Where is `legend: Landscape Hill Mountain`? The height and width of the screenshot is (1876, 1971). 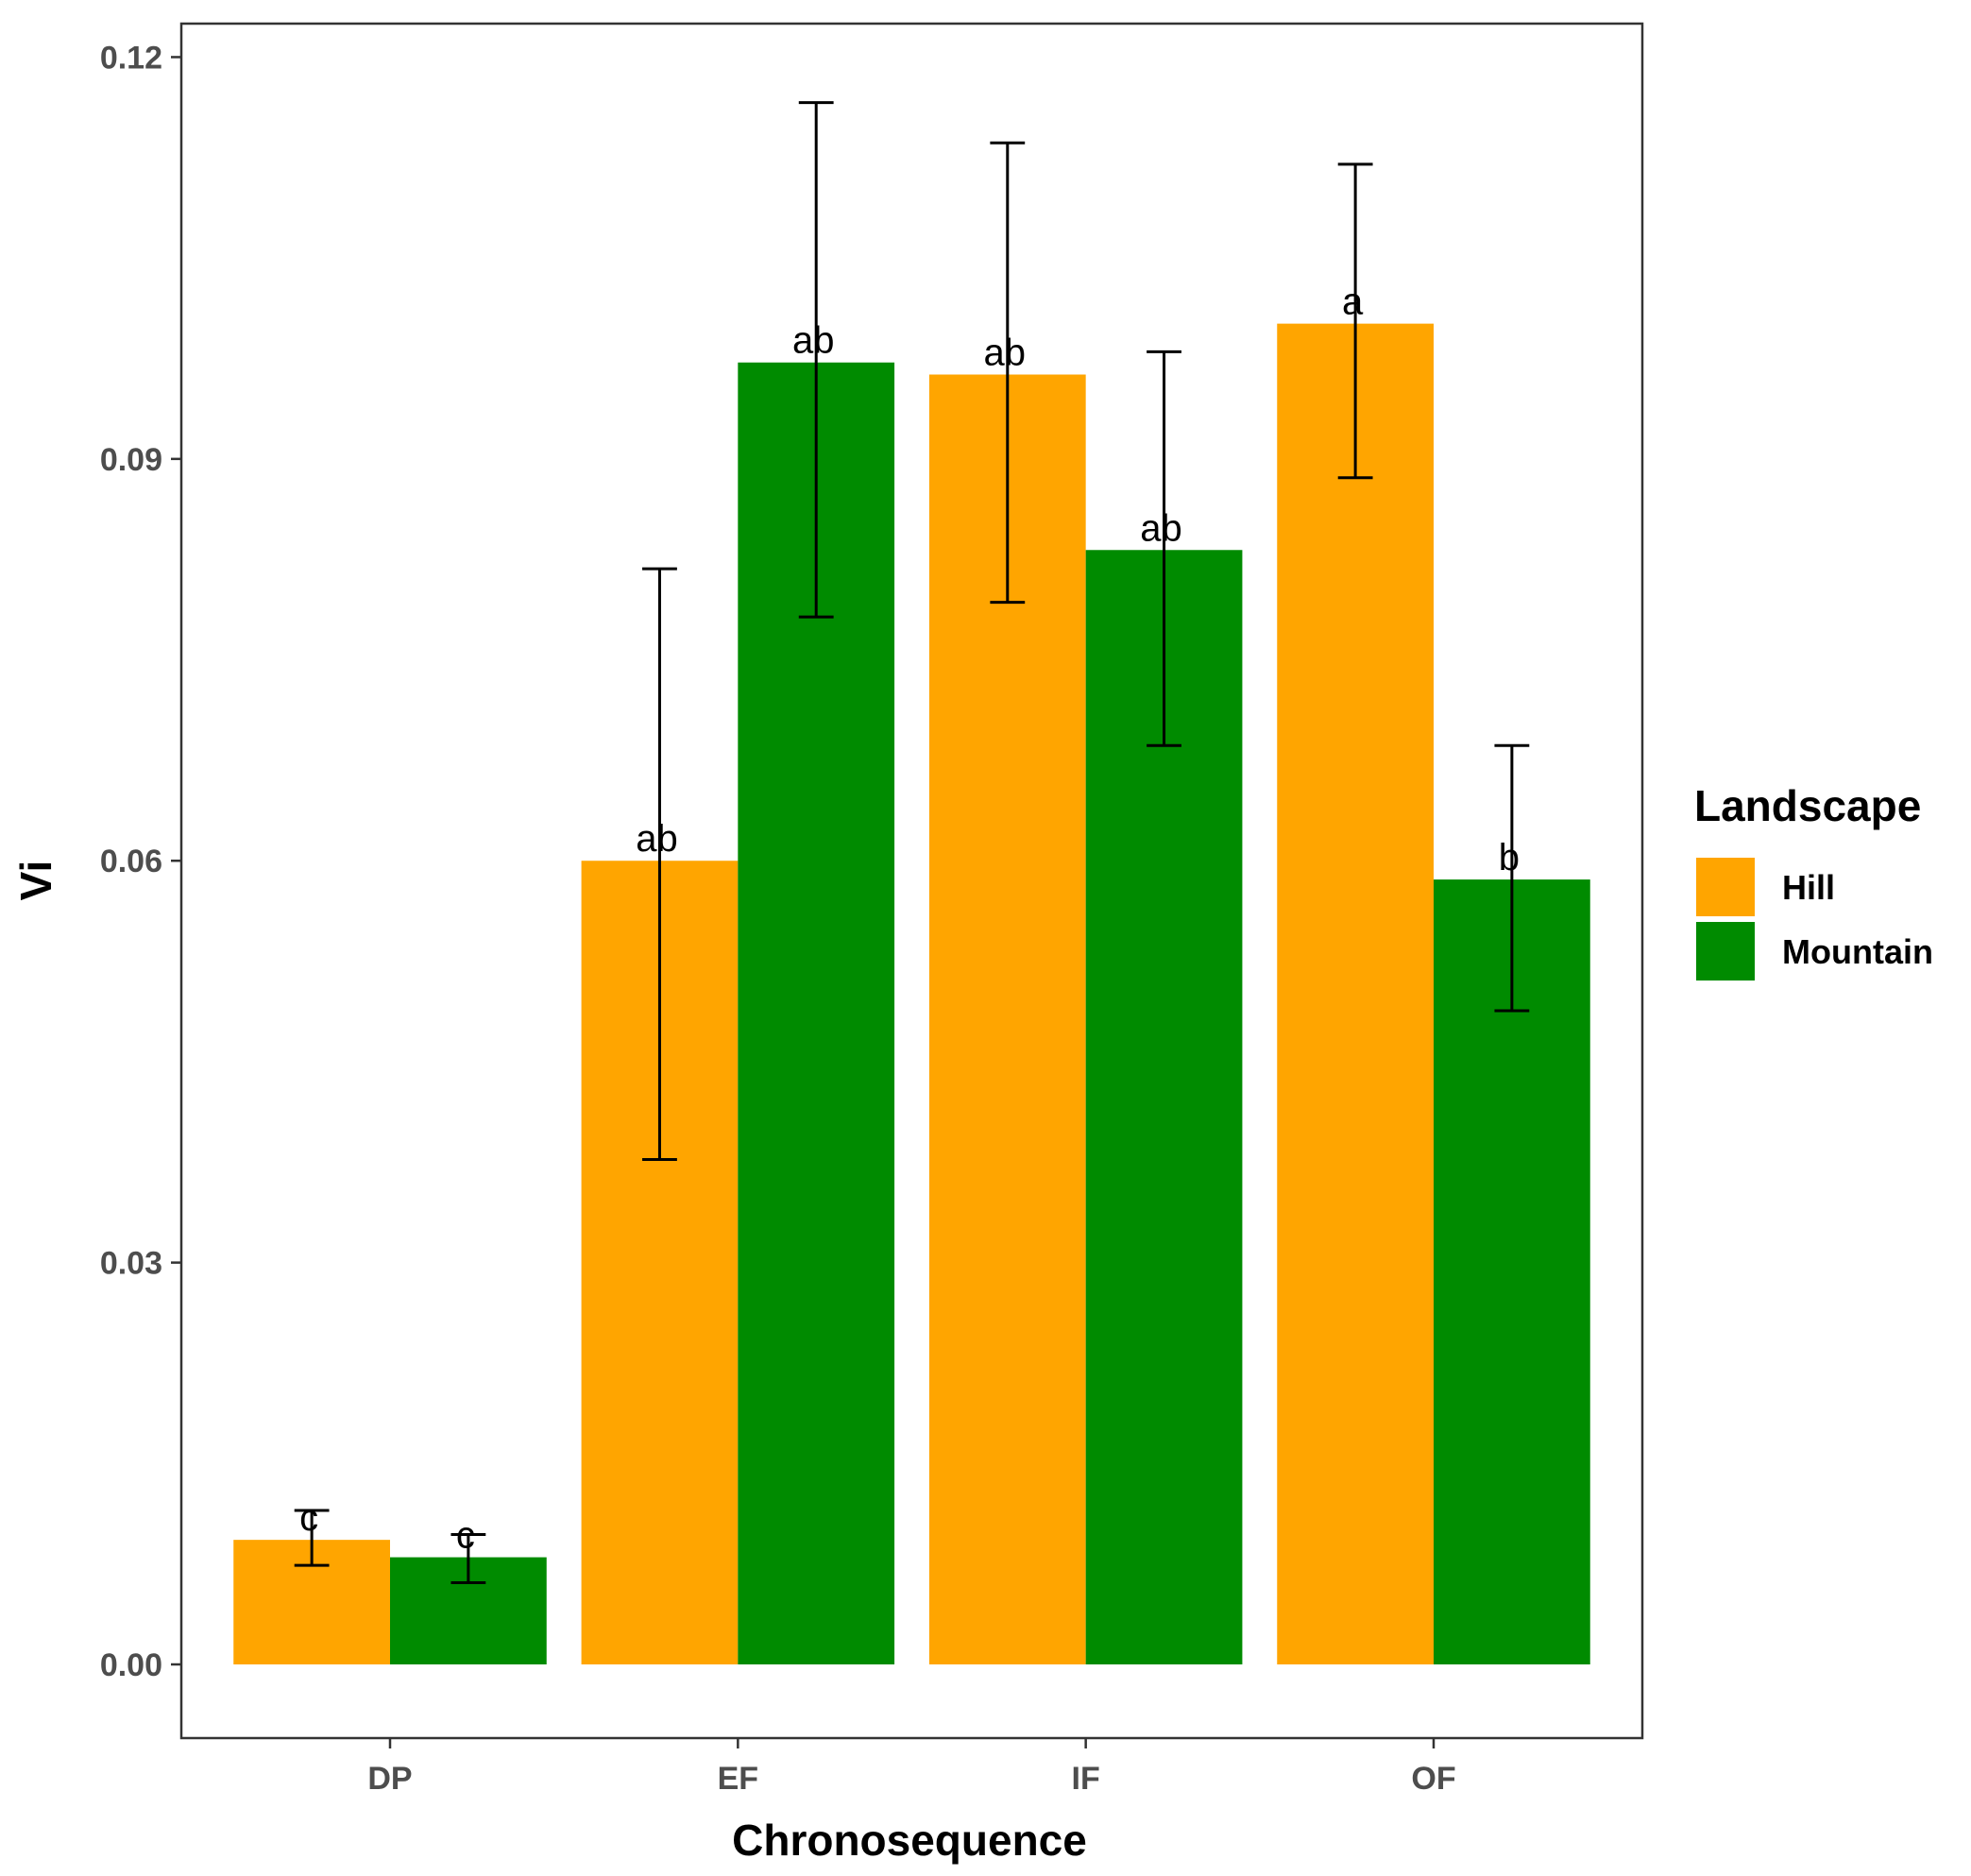
legend: Landscape Hill Mountain is located at coordinates (1813, 881).